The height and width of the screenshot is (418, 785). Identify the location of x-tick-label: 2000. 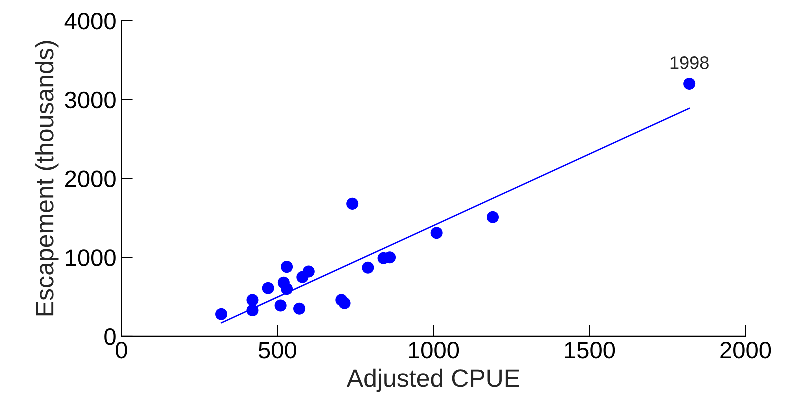
(746, 350).